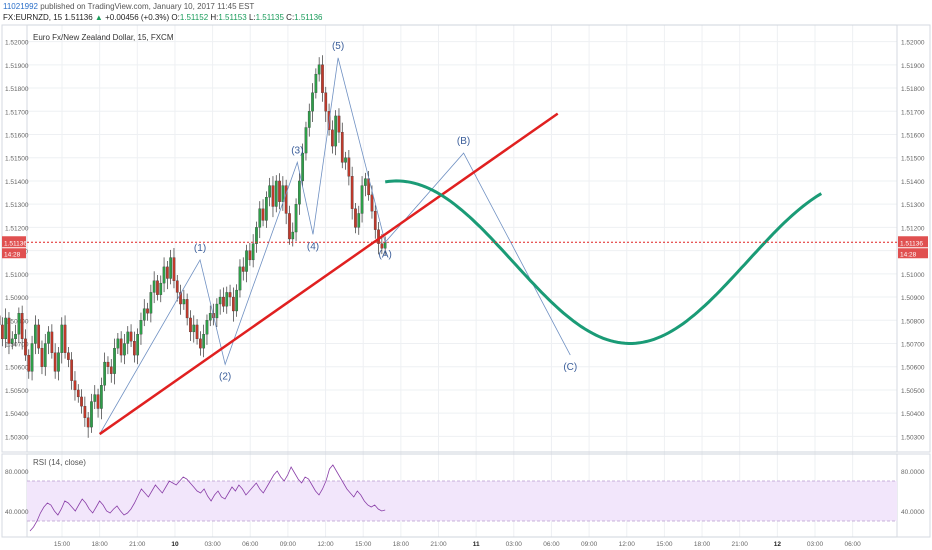 This screenshot has width=932, height=550. I want to click on wave-label-wC: (C), so click(570, 367).